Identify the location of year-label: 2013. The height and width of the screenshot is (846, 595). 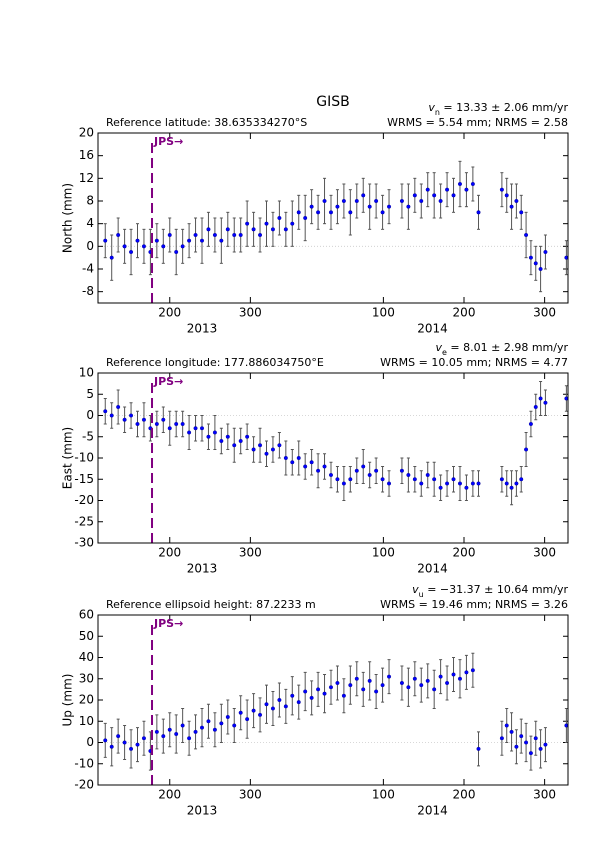
(202, 329).